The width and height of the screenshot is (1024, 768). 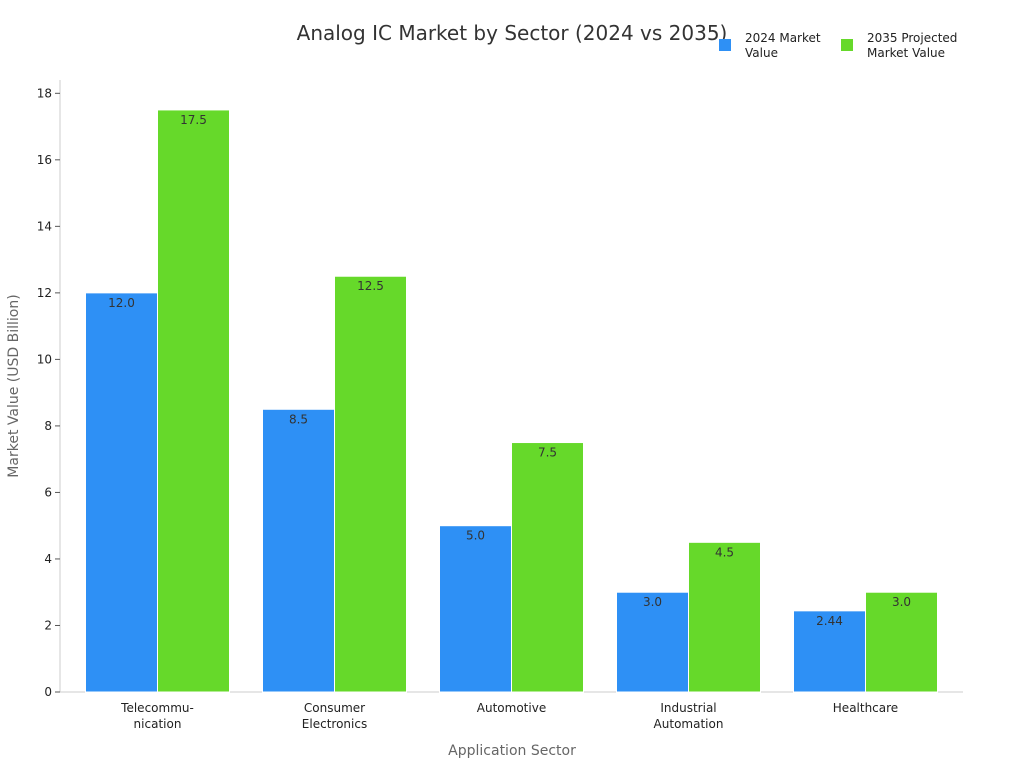 I want to click on data-label: 5.0, so click(x=475, y=536).